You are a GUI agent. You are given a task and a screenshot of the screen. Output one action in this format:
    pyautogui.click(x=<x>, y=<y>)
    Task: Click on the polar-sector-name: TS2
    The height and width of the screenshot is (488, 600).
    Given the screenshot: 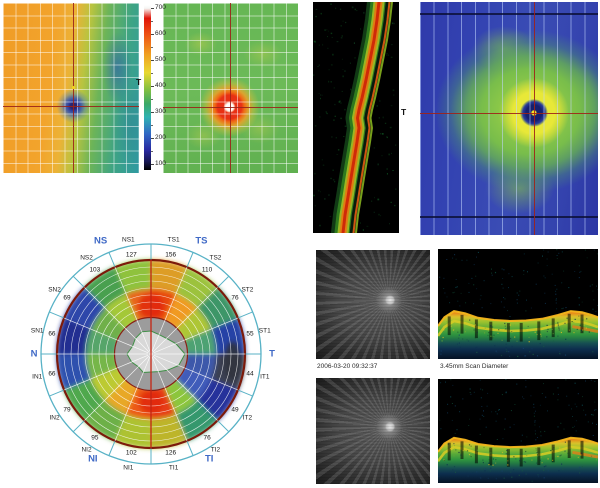 What is the action you would take?
    pyautogui.click(x=215, y=258)
    